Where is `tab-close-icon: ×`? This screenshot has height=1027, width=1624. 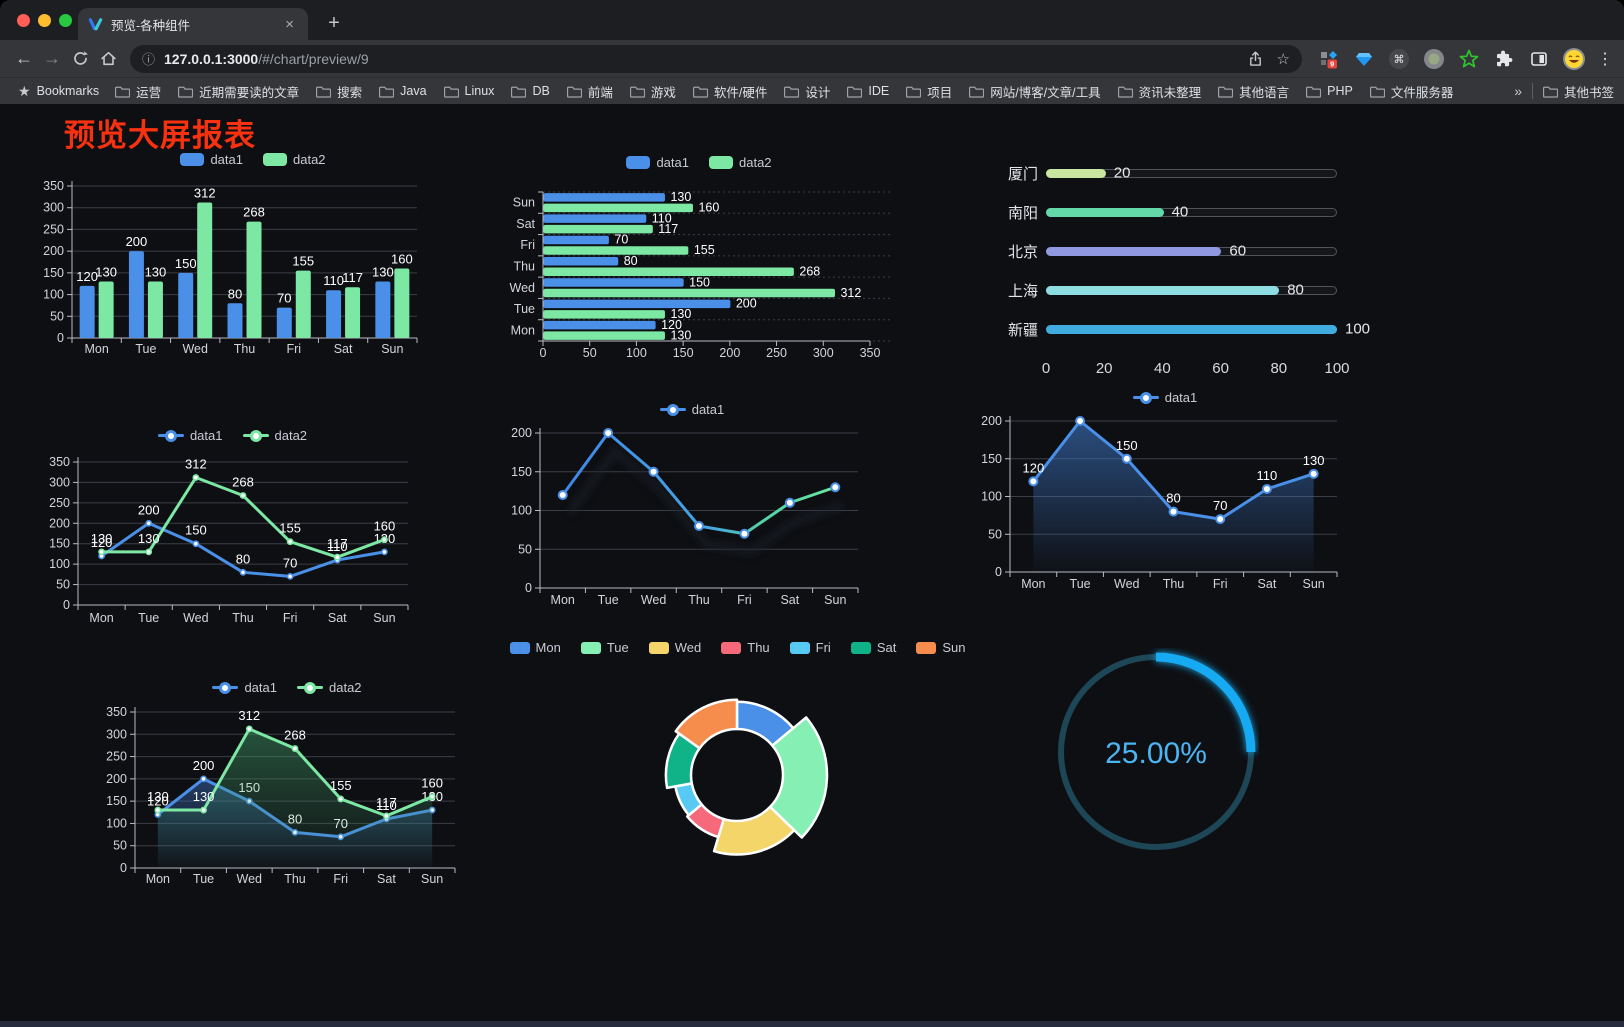
tab-close-icon: × is located at coordinates (289, 24).